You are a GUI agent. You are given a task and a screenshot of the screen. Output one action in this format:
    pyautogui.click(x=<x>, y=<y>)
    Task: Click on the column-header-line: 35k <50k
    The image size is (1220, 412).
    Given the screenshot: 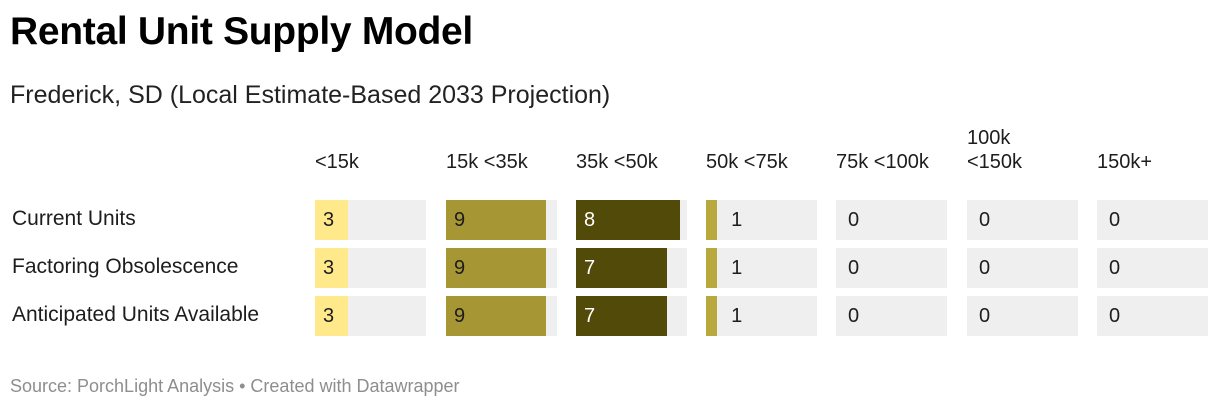 What is the action you would take?
    pyautogui.click(x=617, y=162)
    